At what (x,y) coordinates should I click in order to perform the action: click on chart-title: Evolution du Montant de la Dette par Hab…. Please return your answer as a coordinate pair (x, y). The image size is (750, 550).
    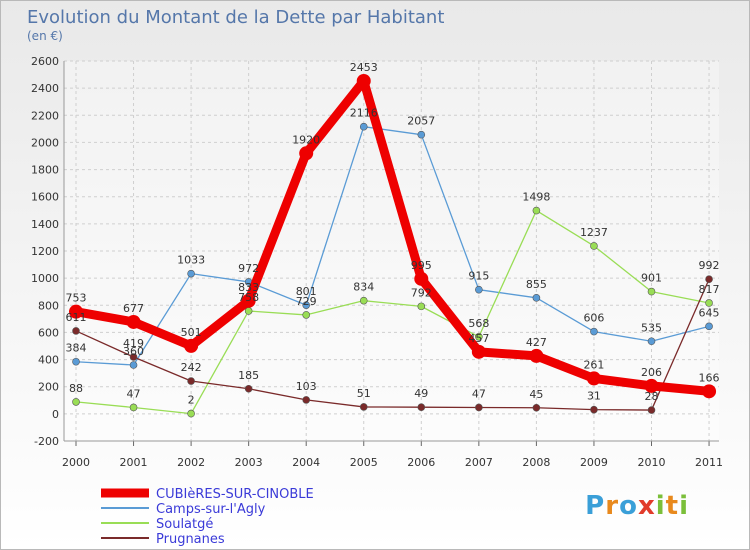
    Looking at the image, I should click on (235, 17).